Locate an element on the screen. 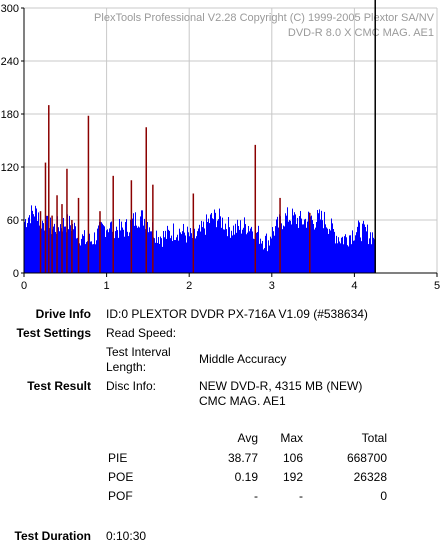 The height and width of the screenshot is (545, 447). x-tick-label: 5 is located at coordinates (437, 286).